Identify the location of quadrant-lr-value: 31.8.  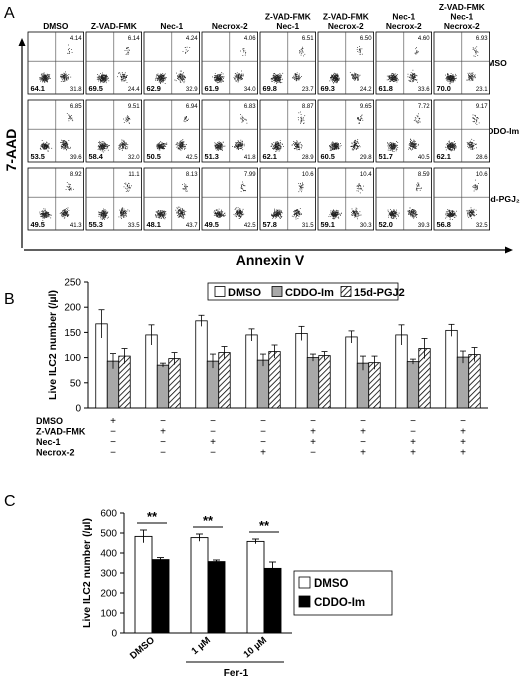
(76, 90).